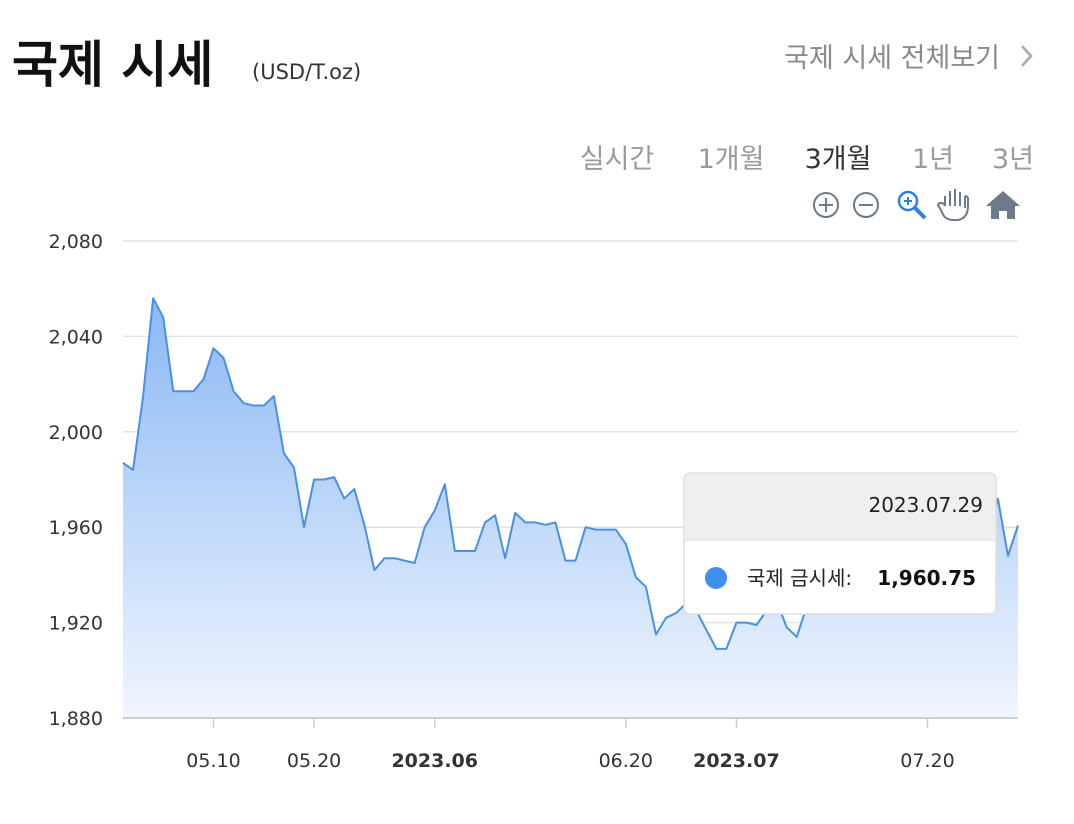 Image resolution: width=1074 pixels, height=824 pixels. What do you see at coordinates (76, 337) in the screenshot?
I see `y-tick-label: 2,040` at bounding box center [76, 337].